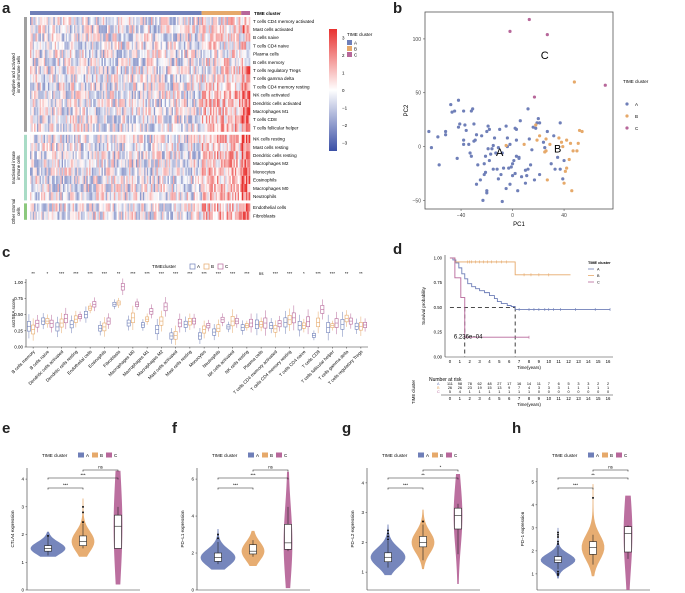 This screenshot has height=593, width=685. Describe the element at coordinates (132, 317) in the screenshot. I see `box-B` at that location.